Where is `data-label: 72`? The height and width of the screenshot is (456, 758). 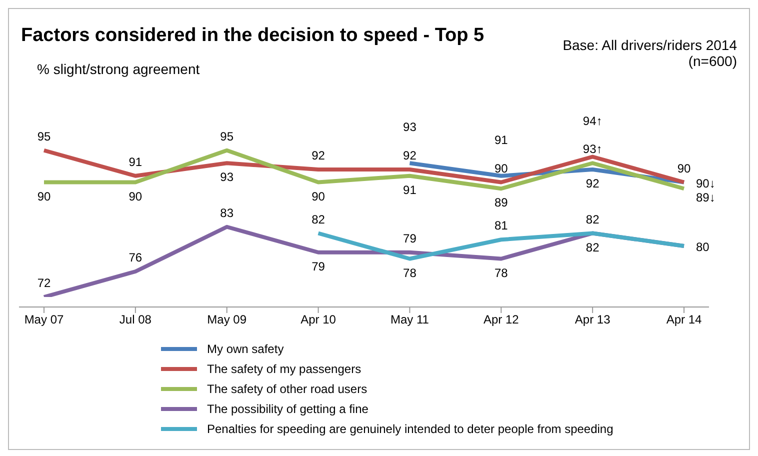 data-label: 72 is located at coordinates (44, 283).